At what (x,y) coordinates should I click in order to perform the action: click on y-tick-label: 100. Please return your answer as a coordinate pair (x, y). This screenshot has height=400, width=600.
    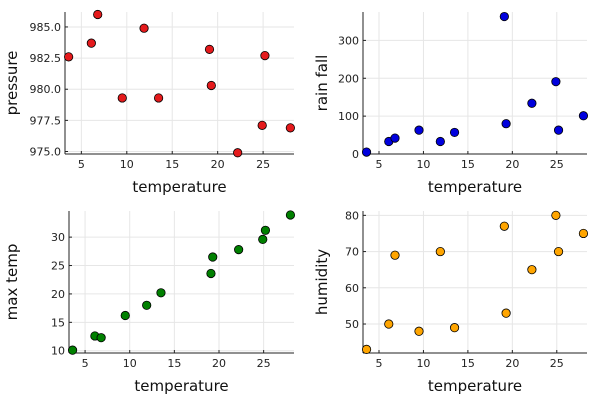
    Looking at the image, I should click on (348, 116).